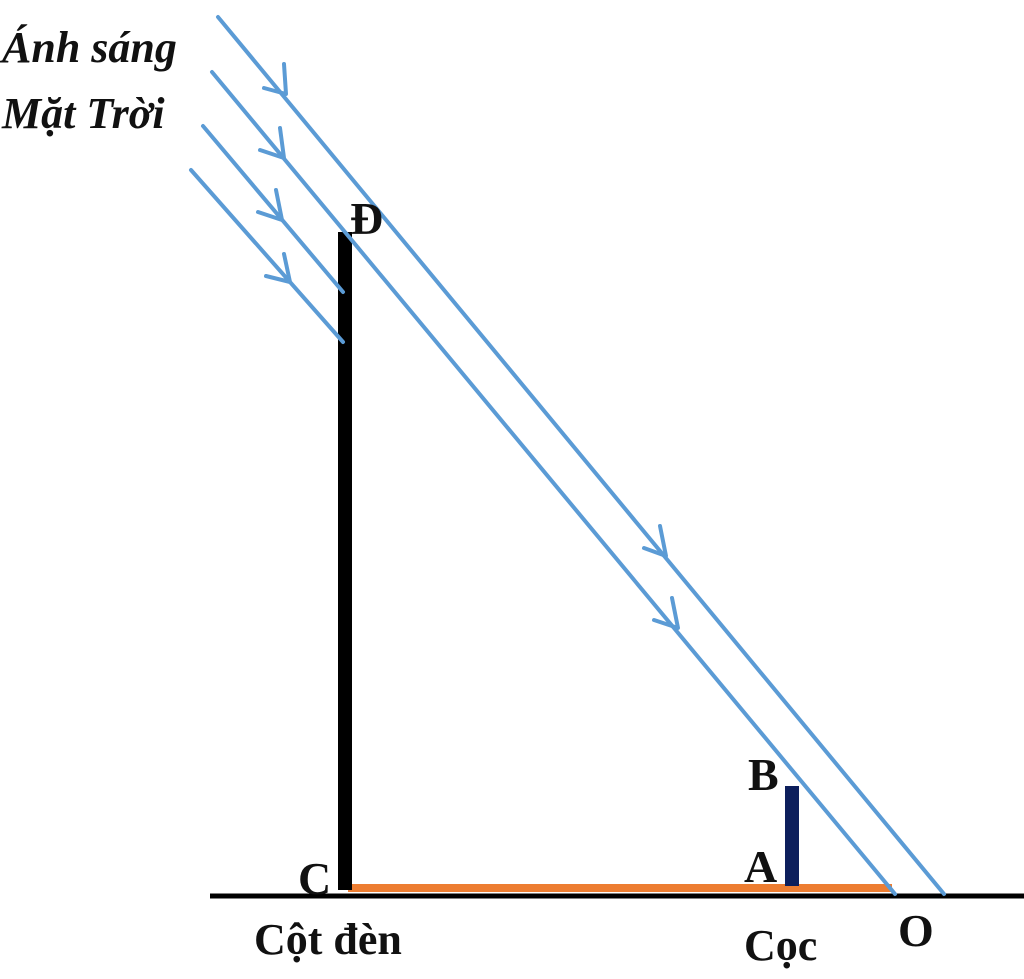 The height and width of the screenshot is (979, 1024). What do you see at coordinates (83, 113) in the screenshot?
I see `sunlight-caption-line2: Mặt Trời` at bounding box center [83, 113].